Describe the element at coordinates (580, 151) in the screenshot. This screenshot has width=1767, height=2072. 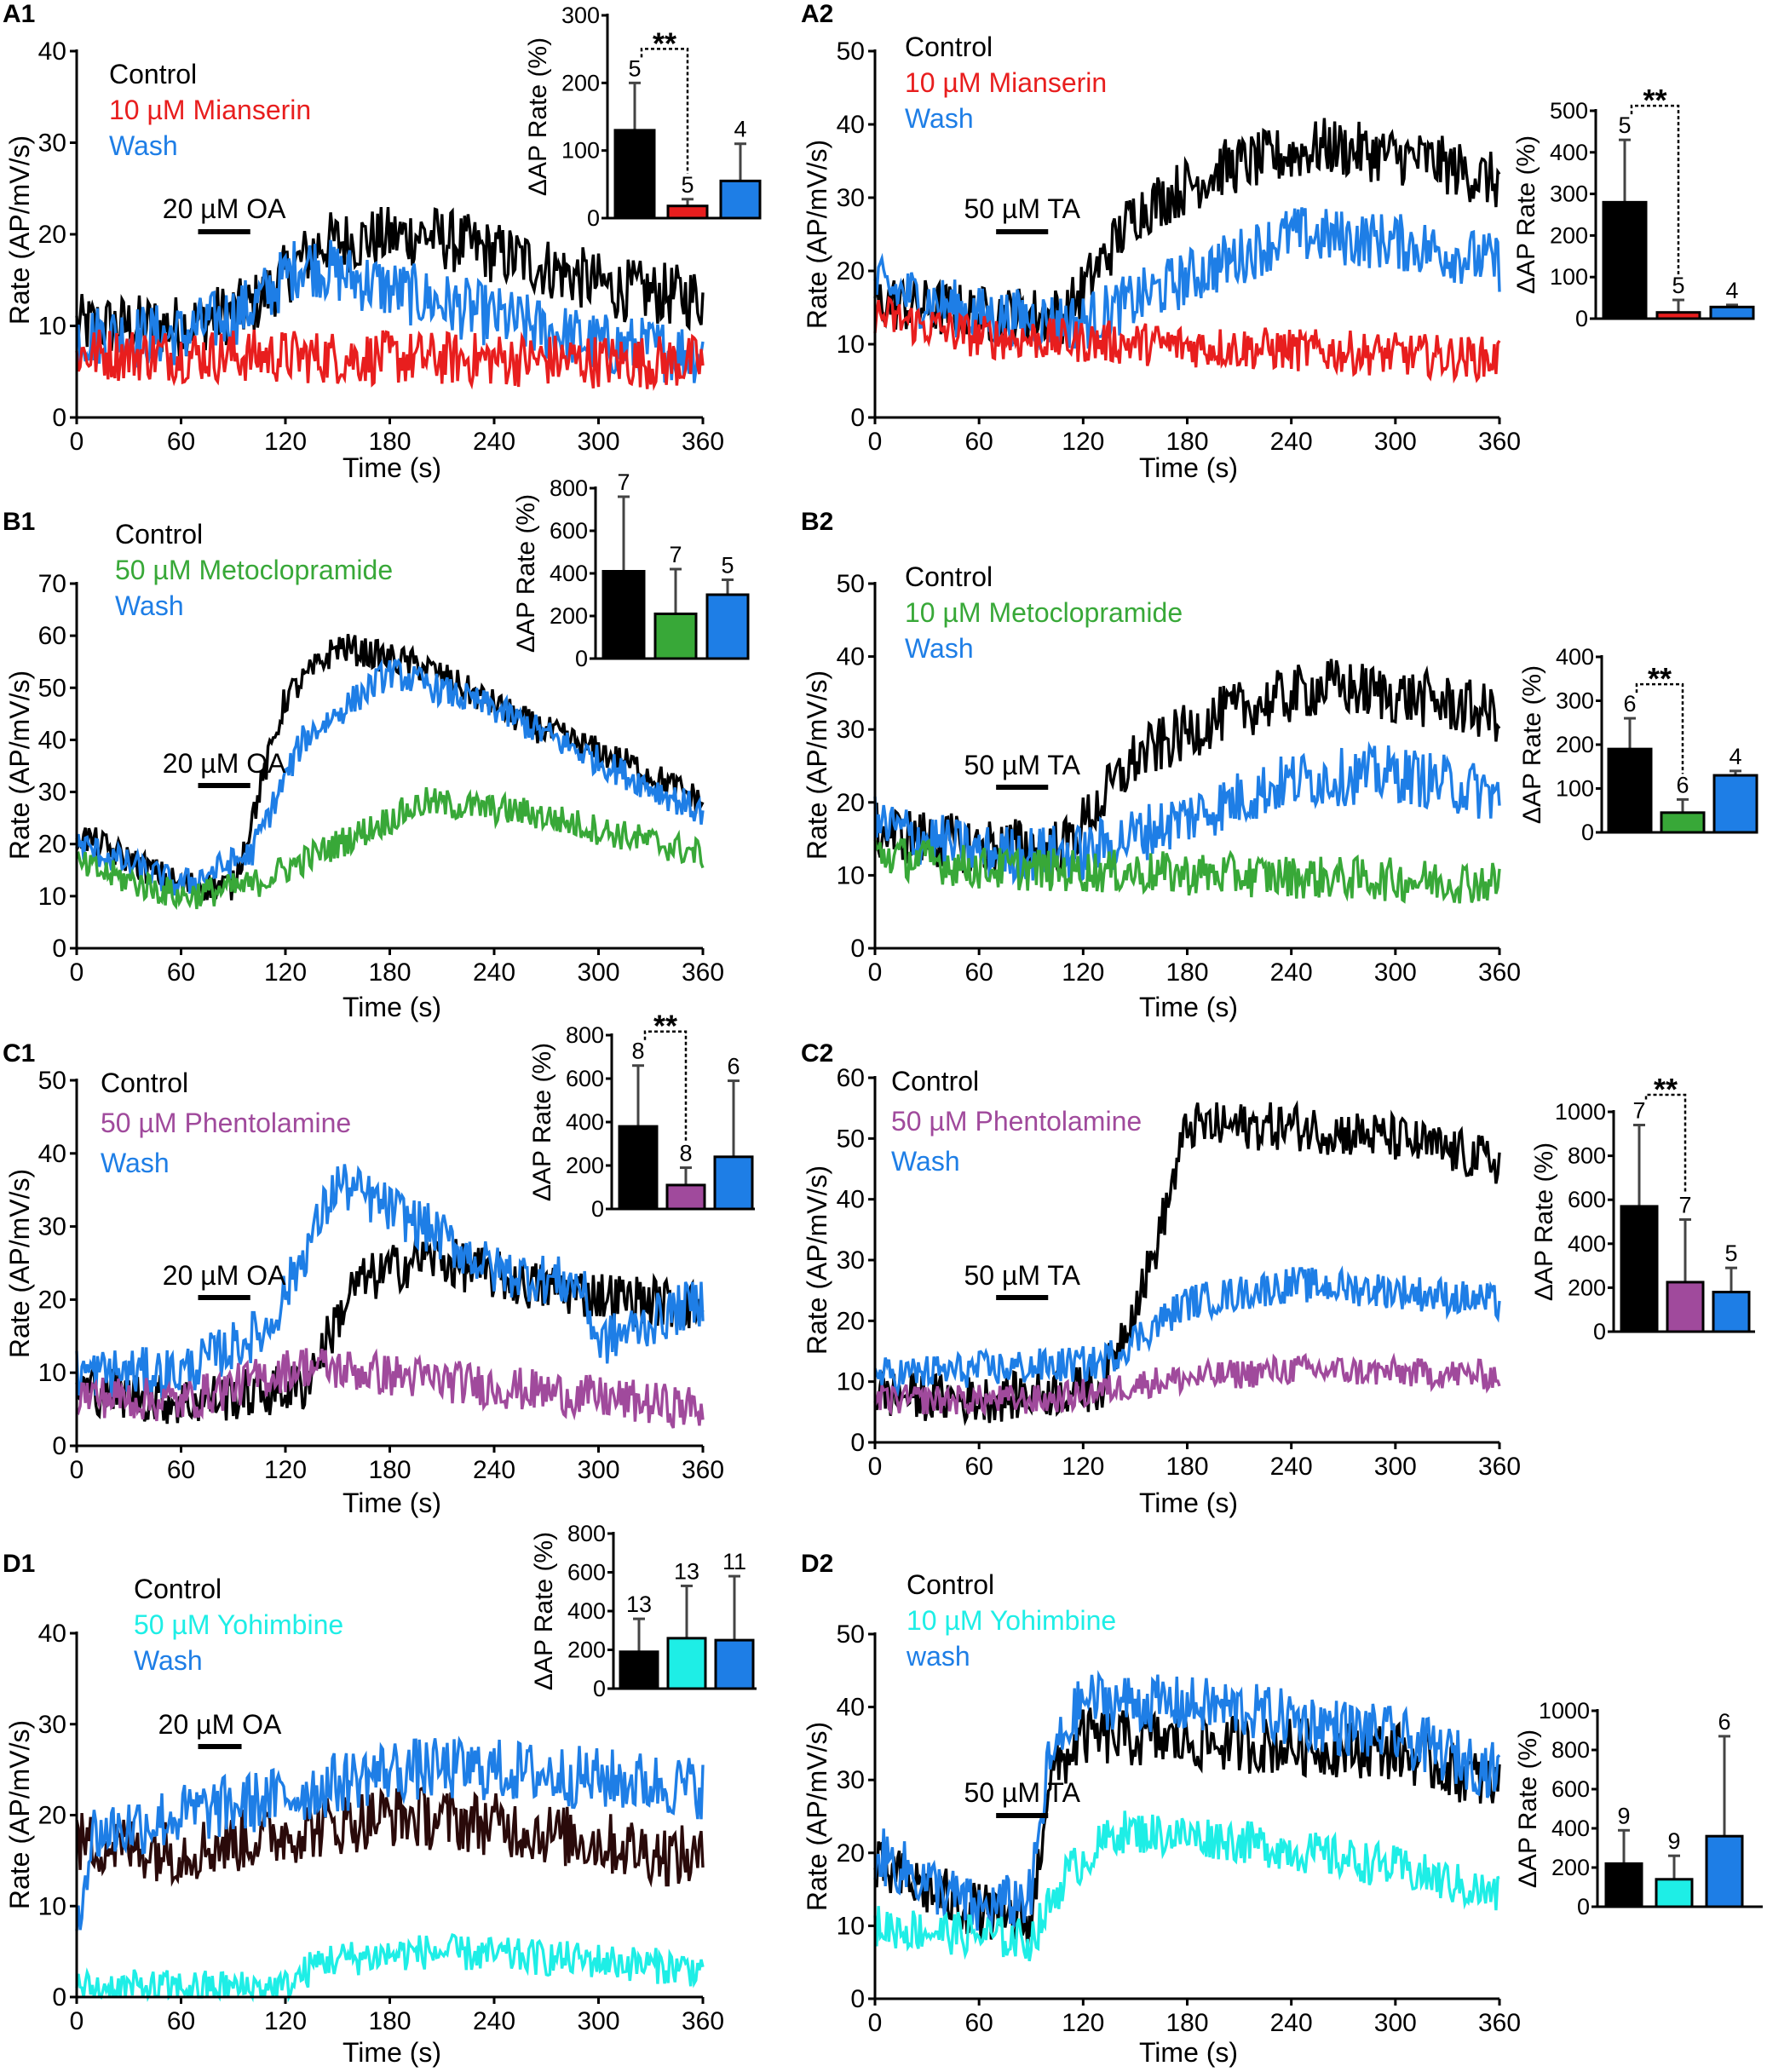
I see `inset-y-tick-label: 100` at that location.